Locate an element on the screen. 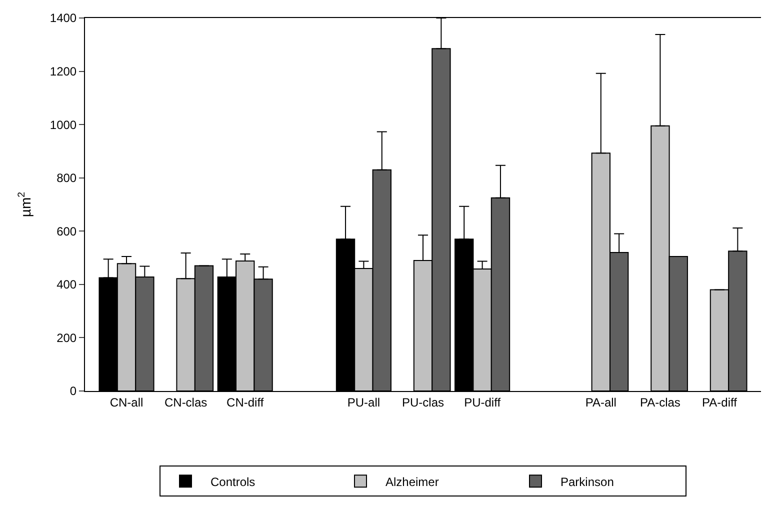 This screenshot has width=781, height=509. x-tick-label: PA-all is located at coordinates (600, 402).